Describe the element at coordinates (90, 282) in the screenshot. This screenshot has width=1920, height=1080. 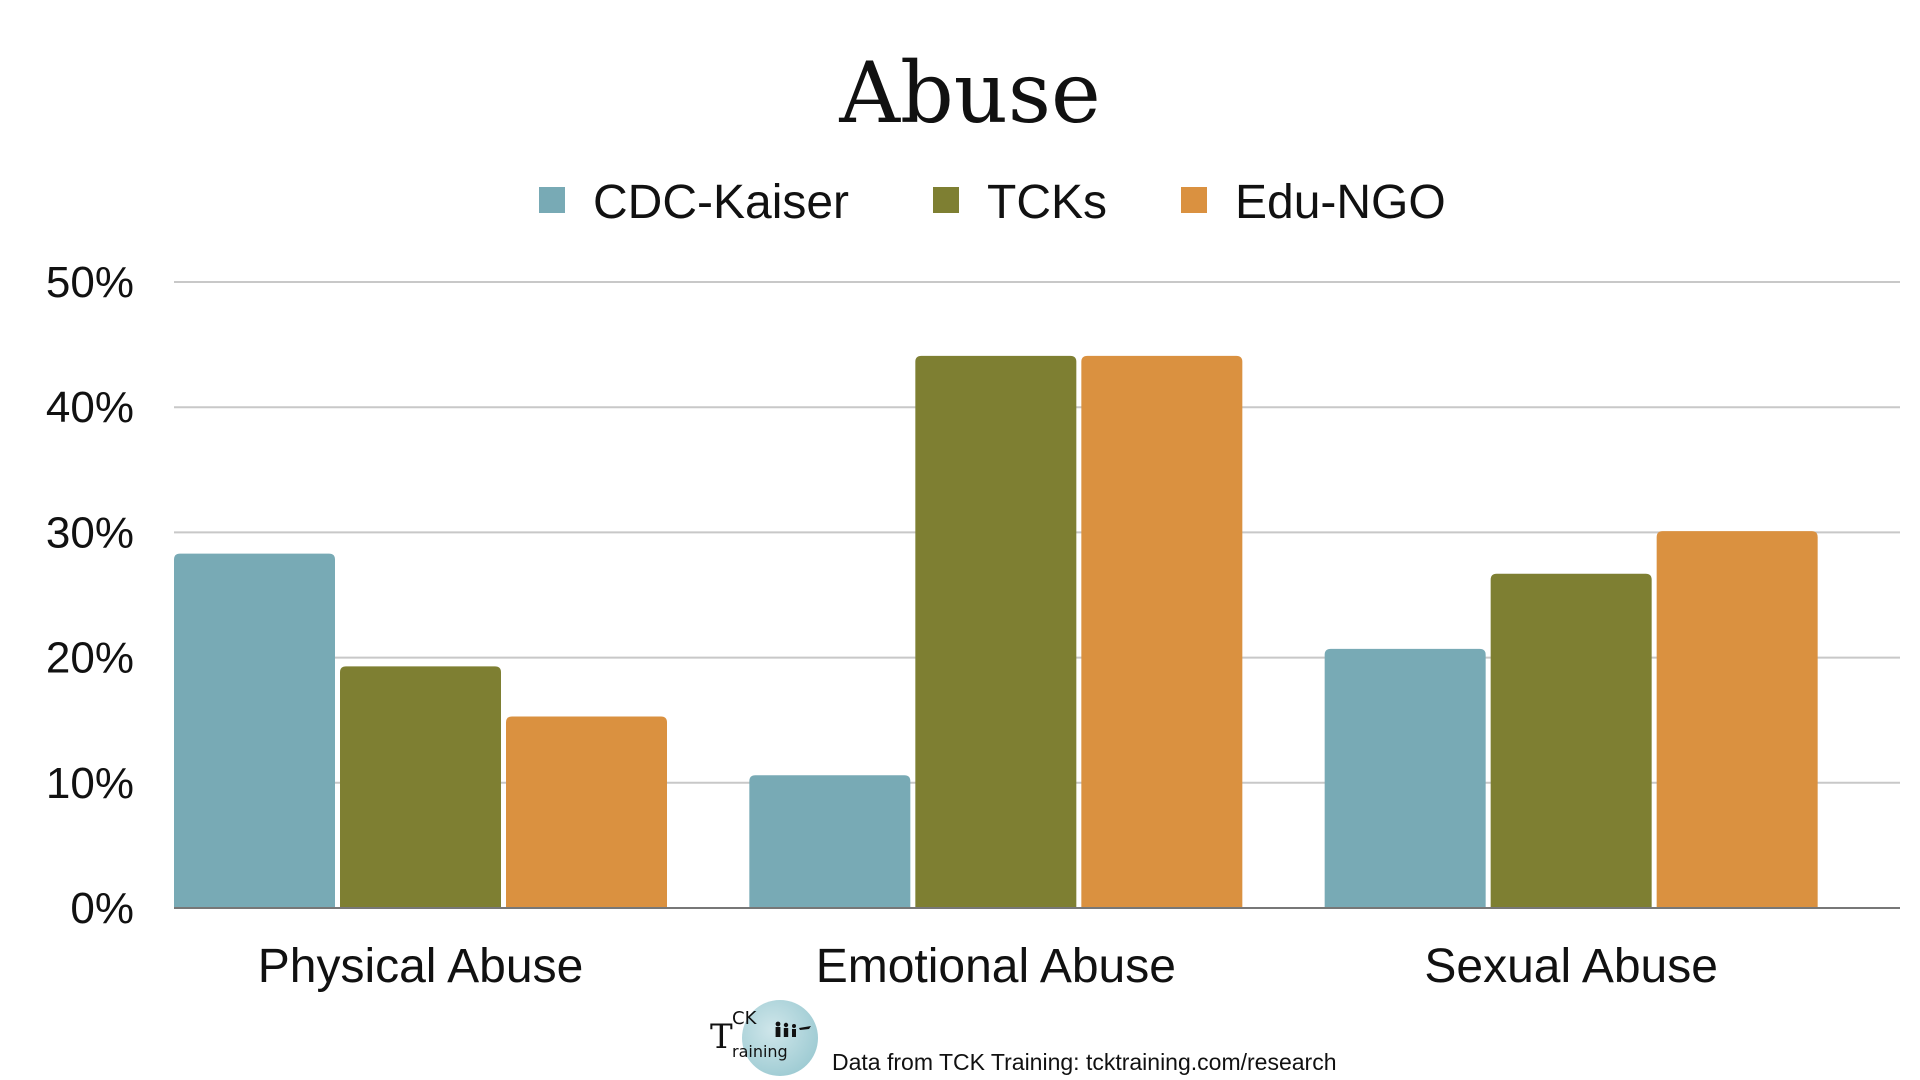
I see `y-tick-label: 50%` at that location.